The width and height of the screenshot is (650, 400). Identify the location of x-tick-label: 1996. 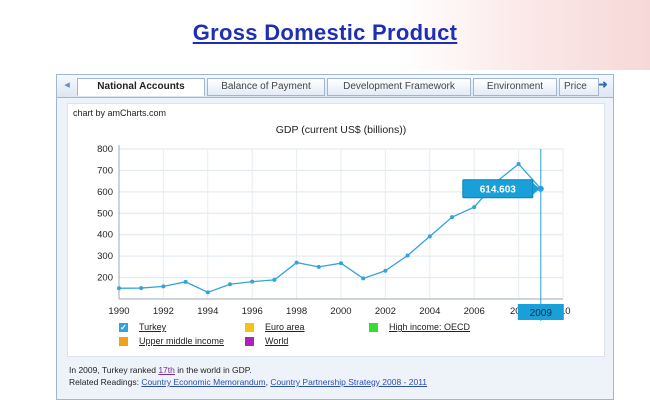
(252, 311).